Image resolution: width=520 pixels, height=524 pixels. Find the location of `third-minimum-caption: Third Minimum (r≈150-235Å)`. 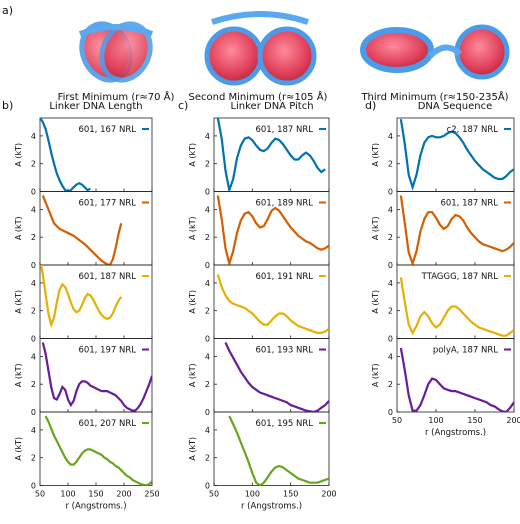

third-minimum-caption: Third Minimum (r≈150-235Å) is located at coordinates (434, 96).